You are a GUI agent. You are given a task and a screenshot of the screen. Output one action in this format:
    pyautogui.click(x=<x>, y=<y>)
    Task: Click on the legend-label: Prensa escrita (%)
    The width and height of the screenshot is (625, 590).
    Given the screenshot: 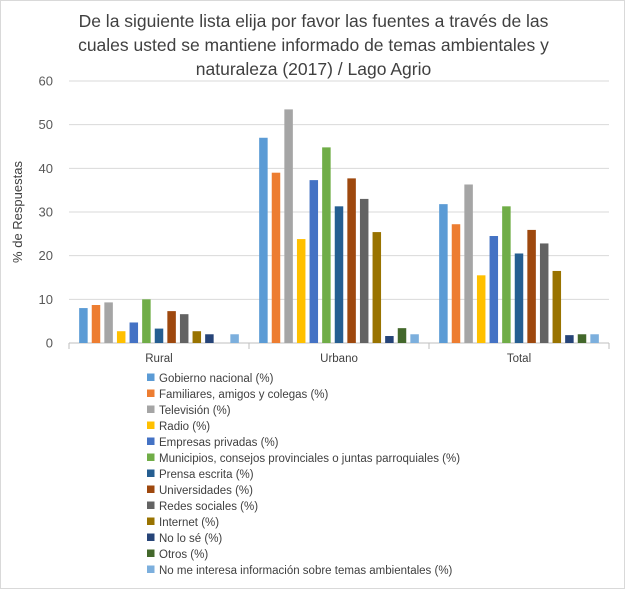 What is the action you would take?
    pyautogui.click(x=206, y=475)
    